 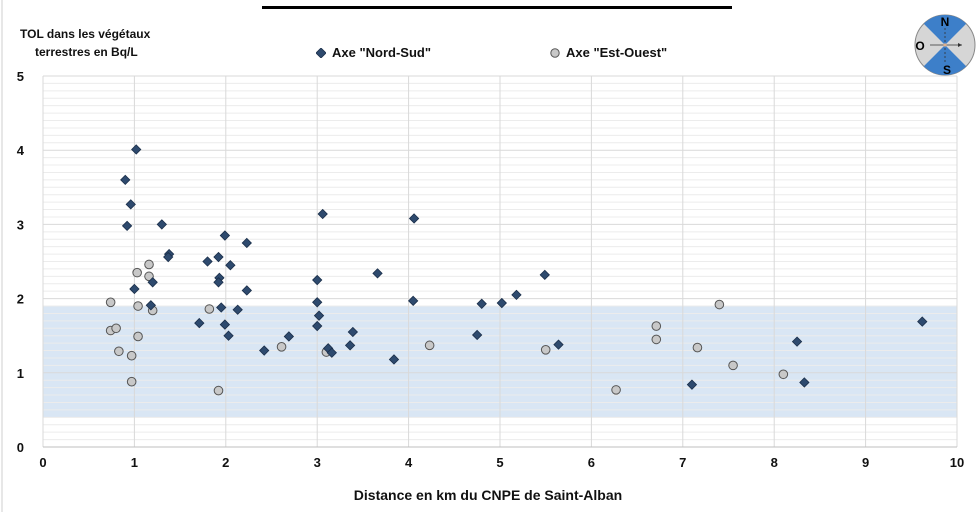 What do you see at coordinates (381, 52) in the screenshot?
I see `legend-label-nord-sud: Axe "Nord-Sud"` at bounding box center [381, 52].